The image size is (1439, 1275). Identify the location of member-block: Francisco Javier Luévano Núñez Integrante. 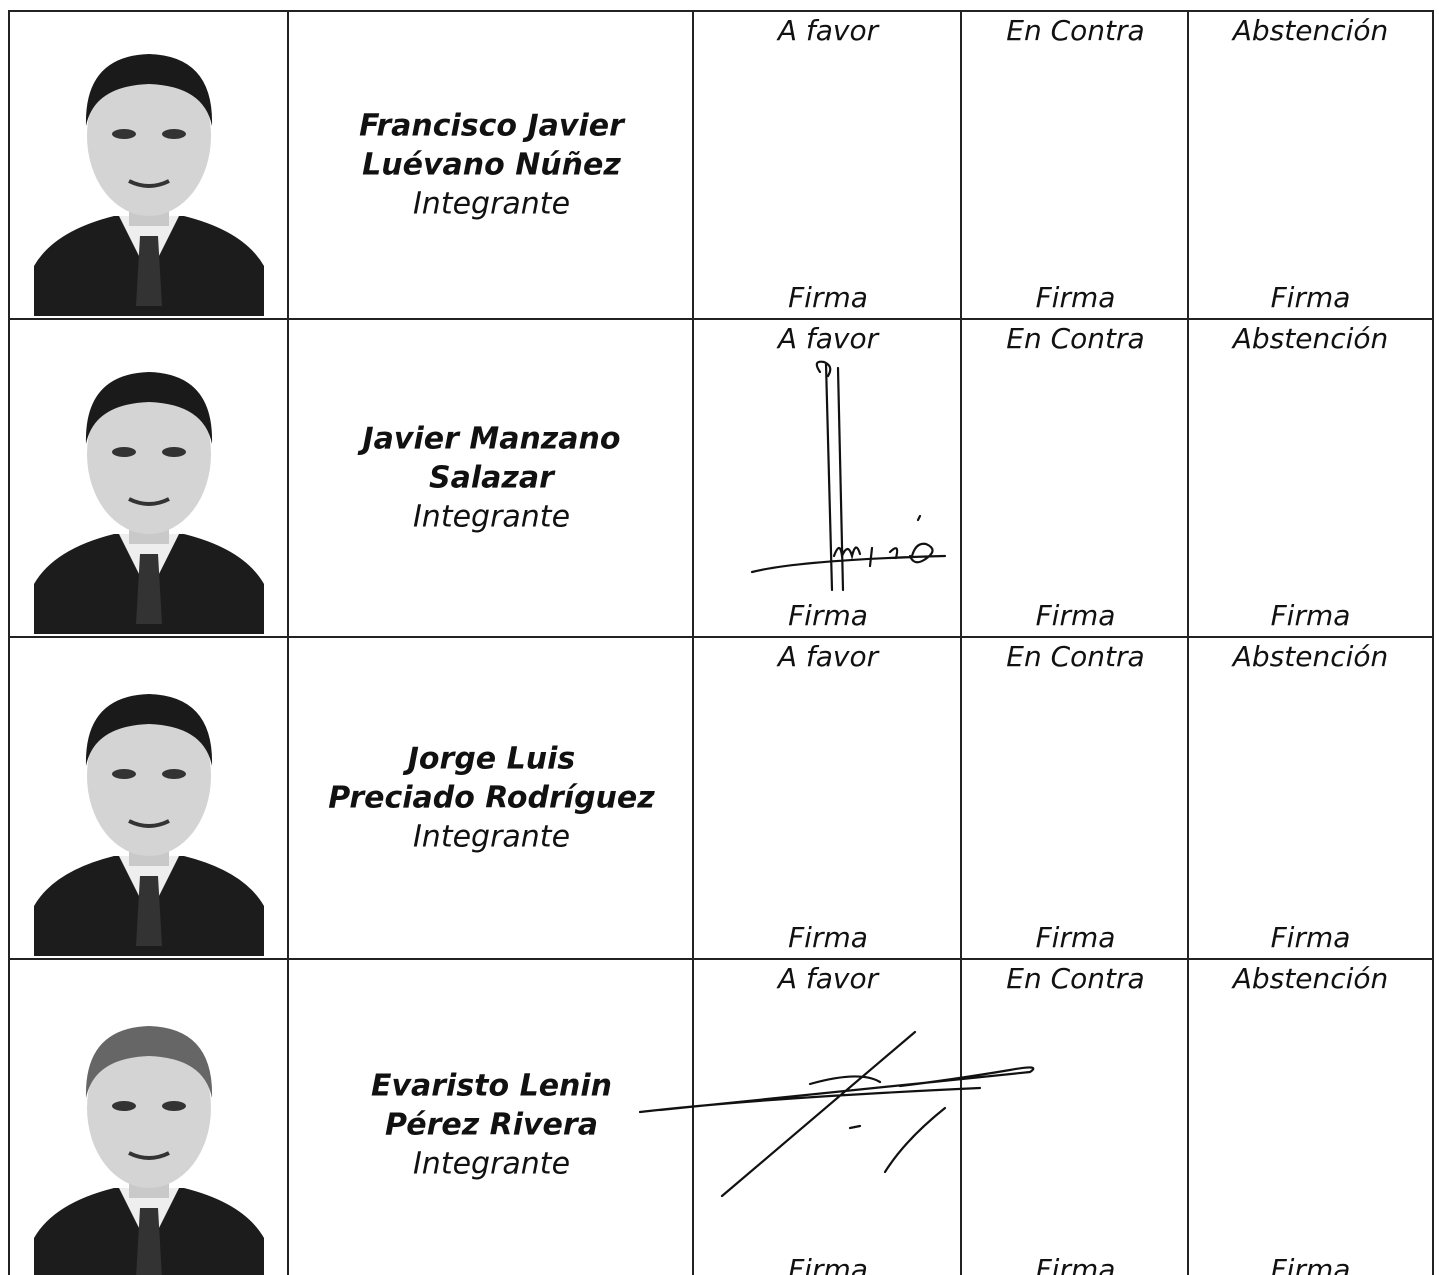
(491, 165).